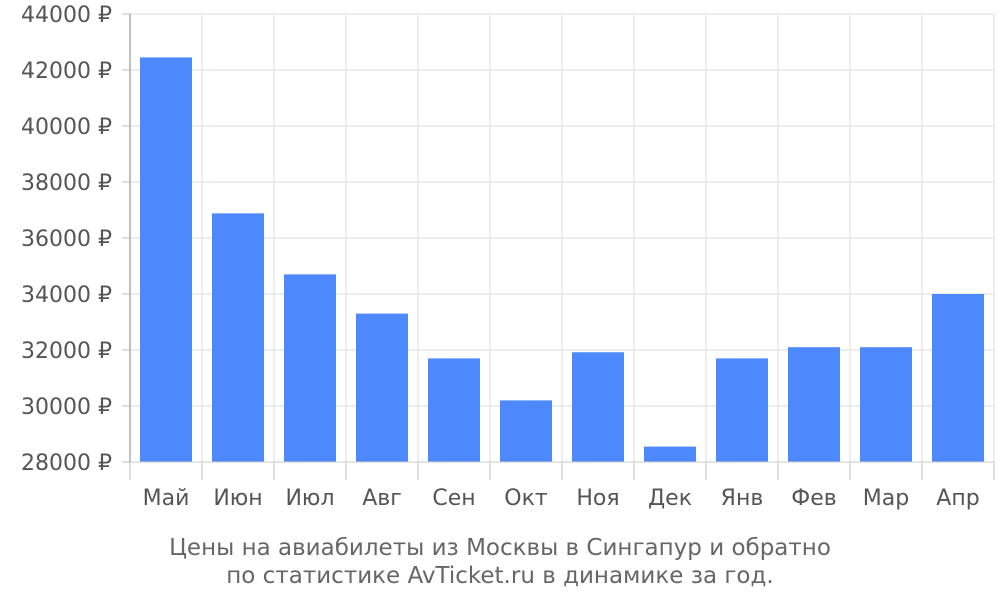  Describe the element at coordinates (886, 498) in the screenshot. I see `x-tick-label: Мар` at that location.